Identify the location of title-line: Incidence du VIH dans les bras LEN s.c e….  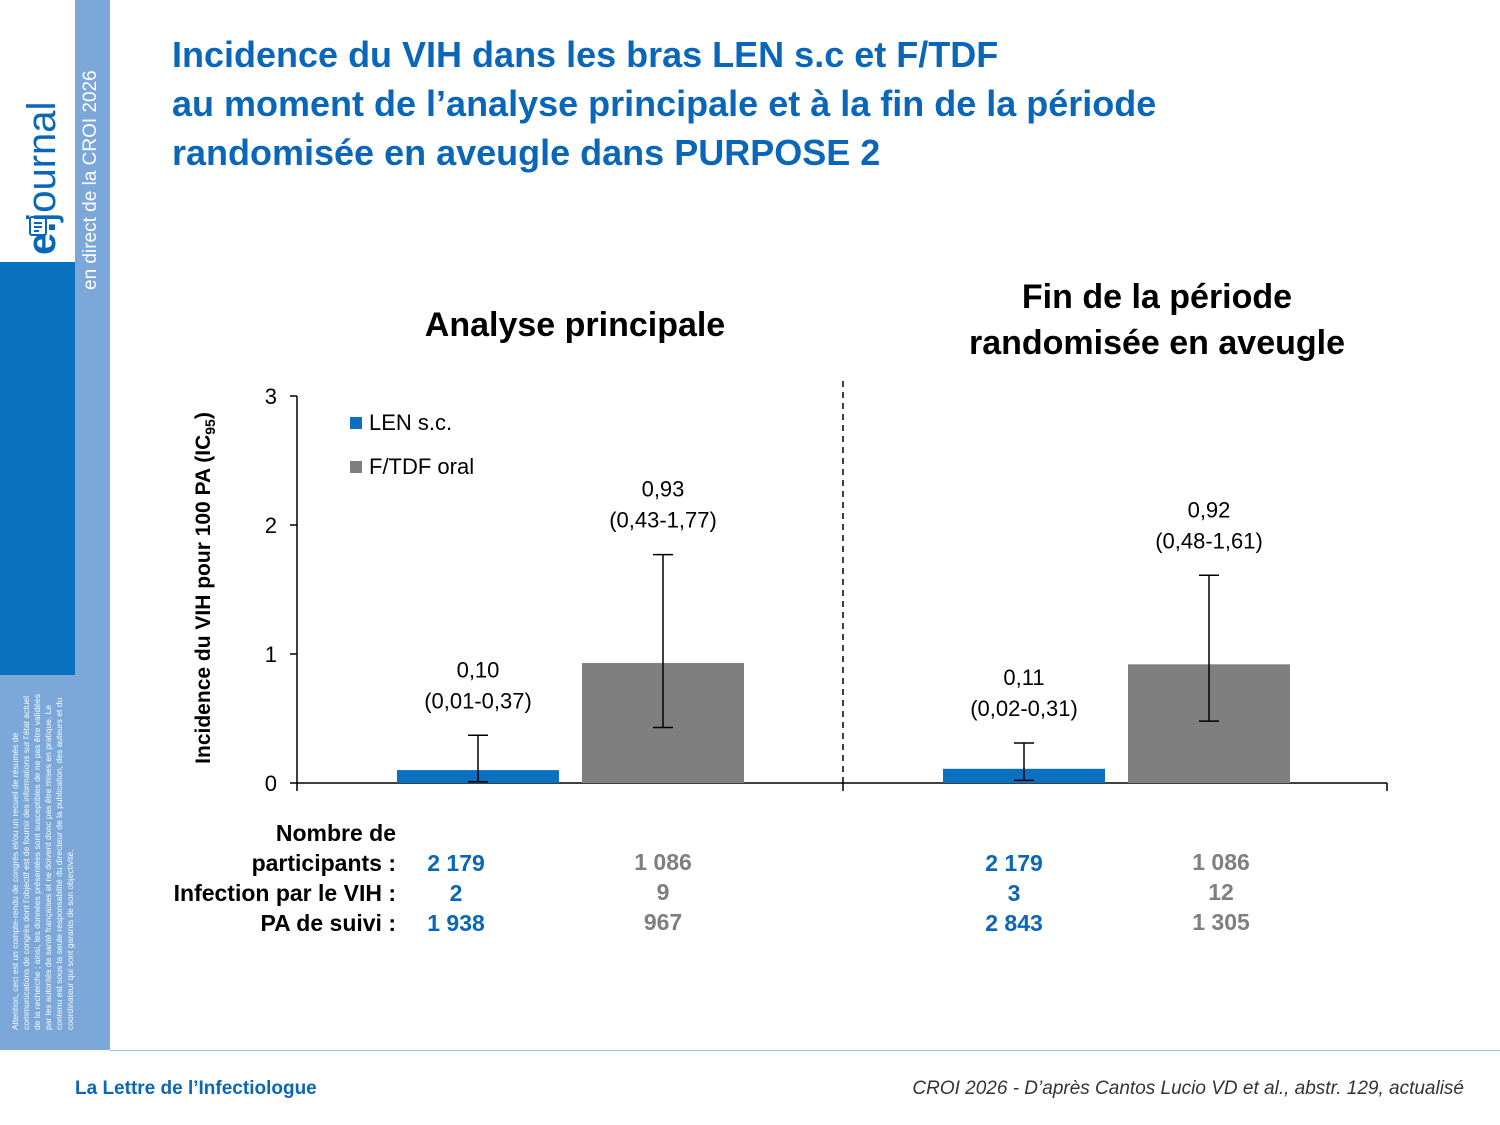
(585, 54).